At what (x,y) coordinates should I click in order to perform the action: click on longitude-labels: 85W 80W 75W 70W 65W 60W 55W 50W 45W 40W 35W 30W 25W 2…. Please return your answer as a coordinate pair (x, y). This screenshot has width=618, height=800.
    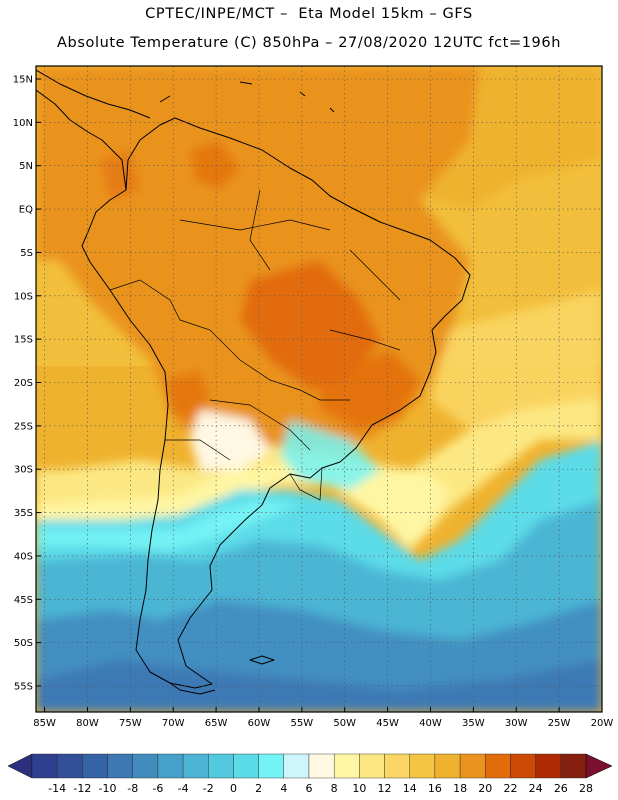
    Looking at the image, I should click on (323, 718).